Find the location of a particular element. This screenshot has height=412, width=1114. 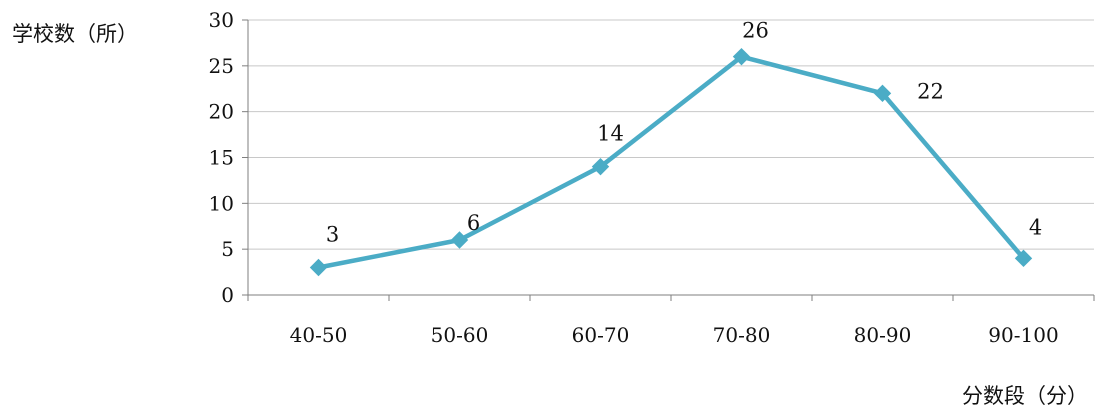

data-label: 6 is located at coordinates (473, 223).